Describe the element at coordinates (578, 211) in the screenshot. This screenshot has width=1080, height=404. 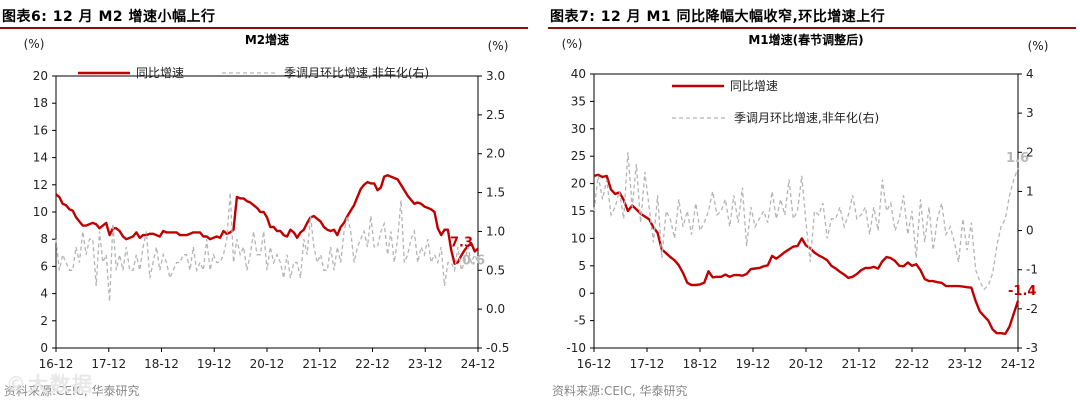
I see `left-tick-label: 15` at that location.